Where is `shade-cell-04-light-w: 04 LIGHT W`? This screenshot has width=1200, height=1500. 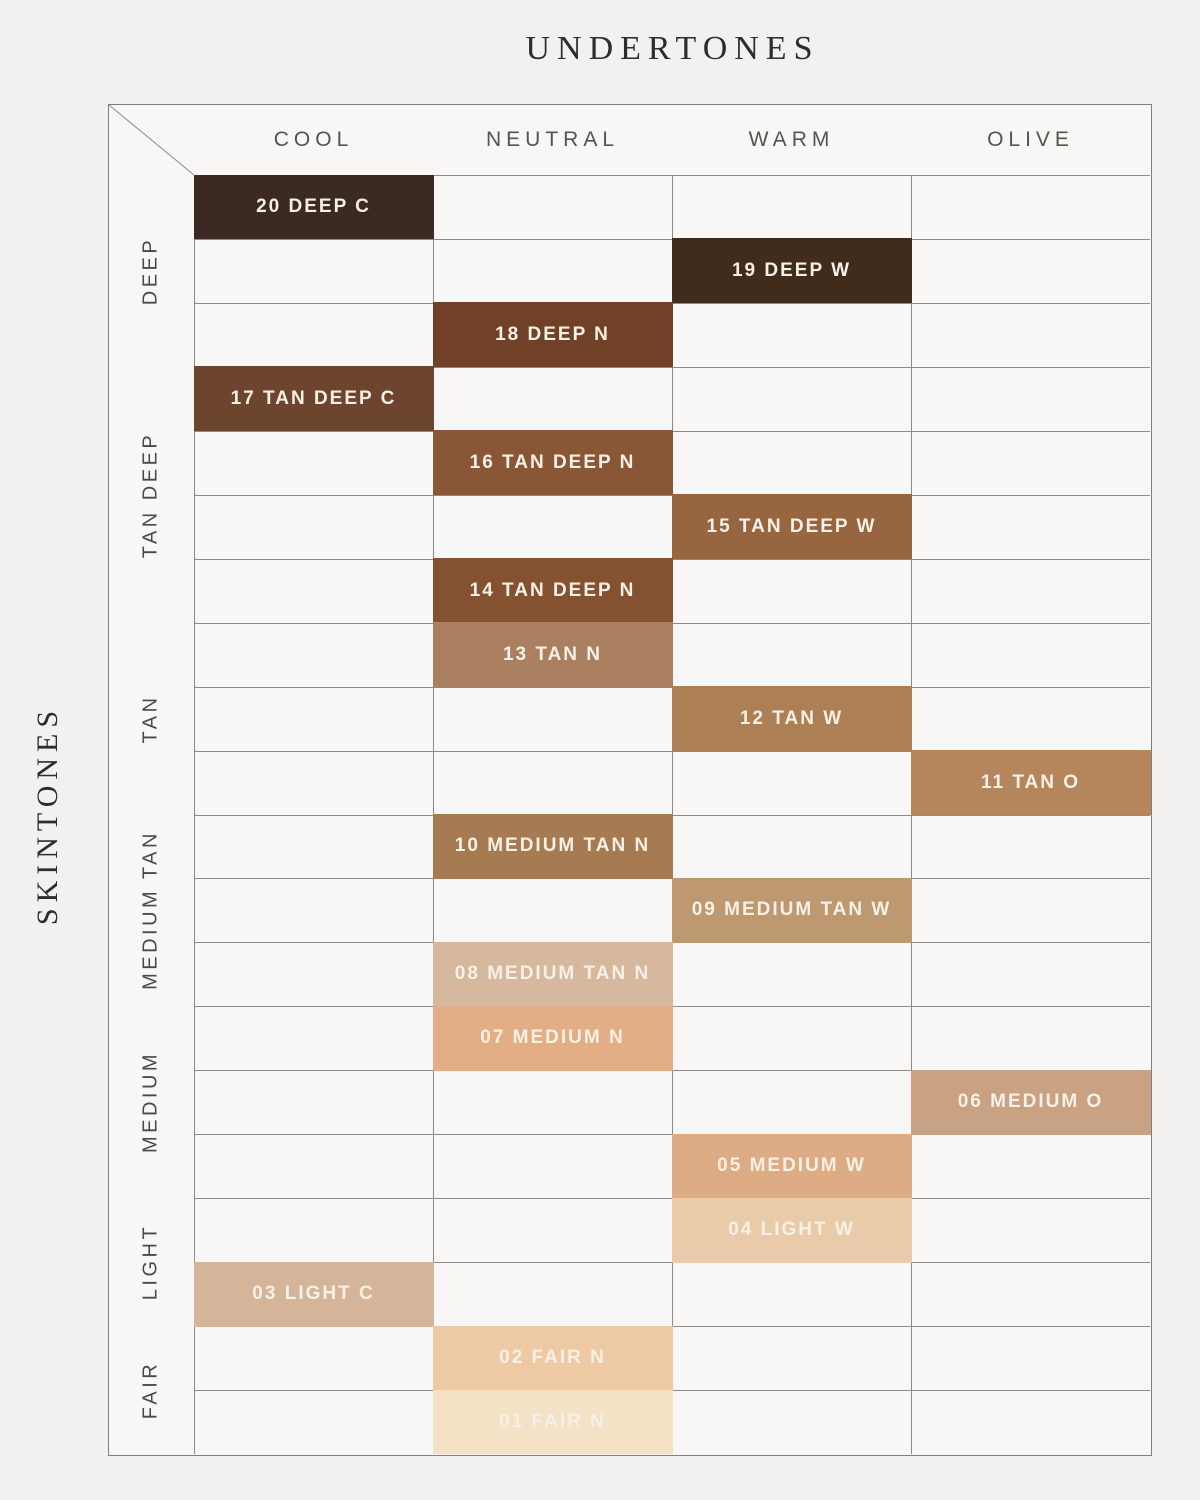
shade-cell-04-light-w: 04 LIGHT W is located at coordinates (791, 1230).